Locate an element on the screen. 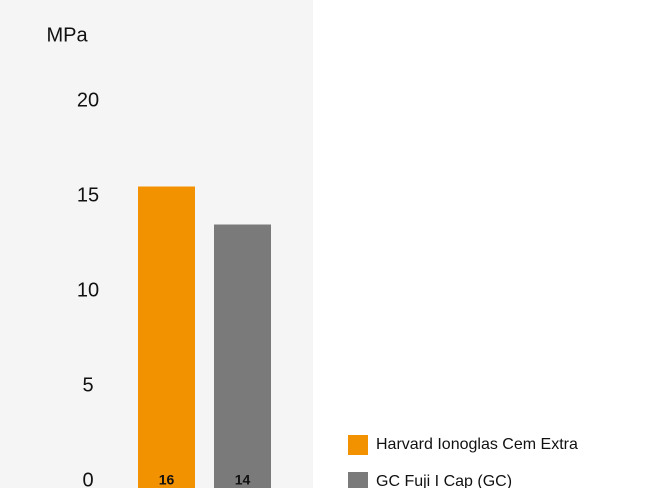  y-tick-label: 10 is located at coordinates (88, 290).